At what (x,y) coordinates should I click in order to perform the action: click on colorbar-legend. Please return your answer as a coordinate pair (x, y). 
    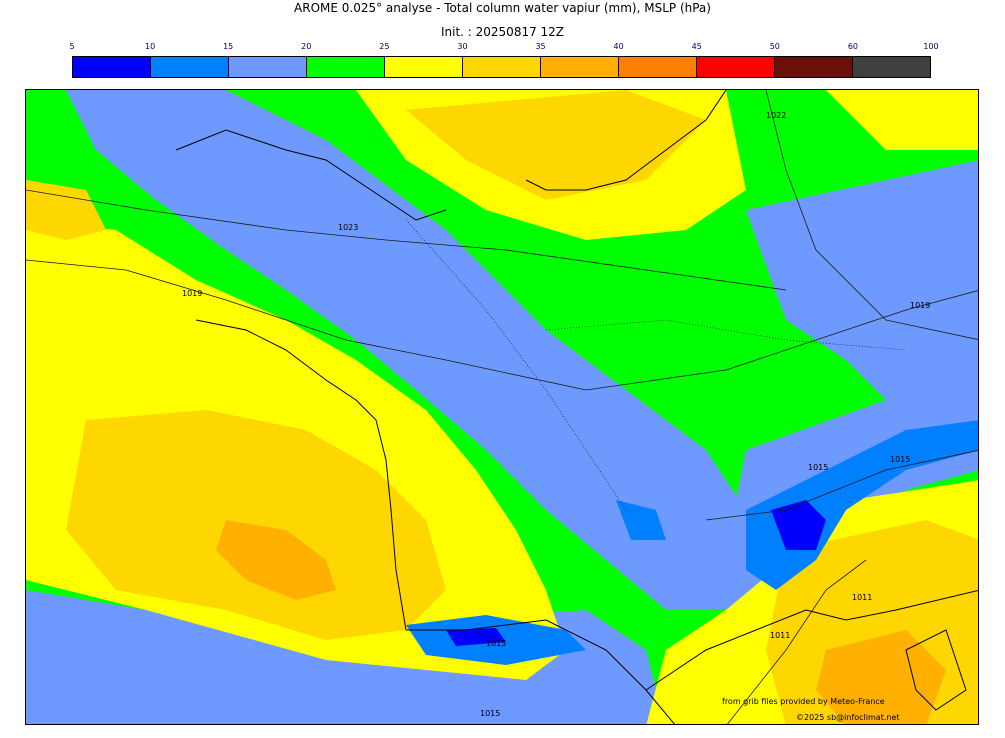
    Looking at the image, I should click on (501, 67).